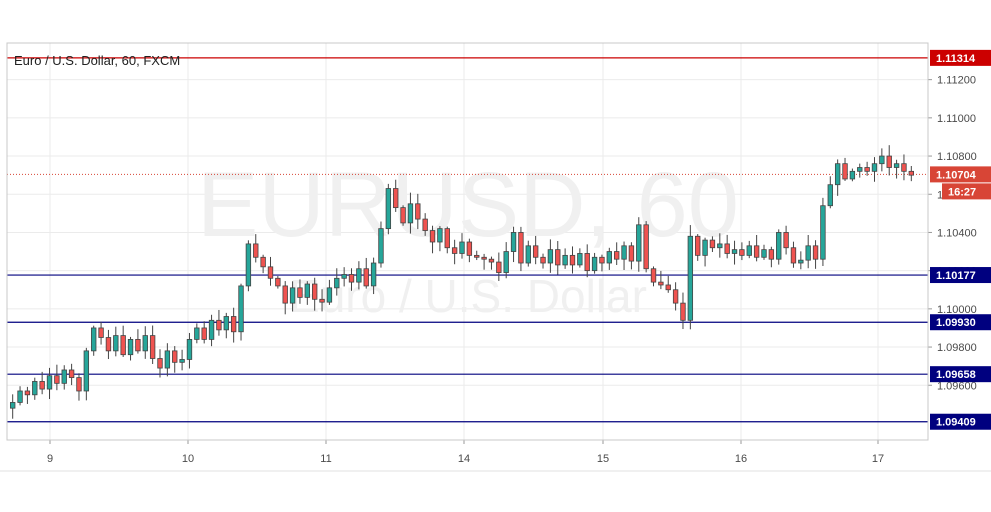  Describe the element at coordinates (962, 192) in the screenshot. I see `countdown-label: 16:27` at that location.